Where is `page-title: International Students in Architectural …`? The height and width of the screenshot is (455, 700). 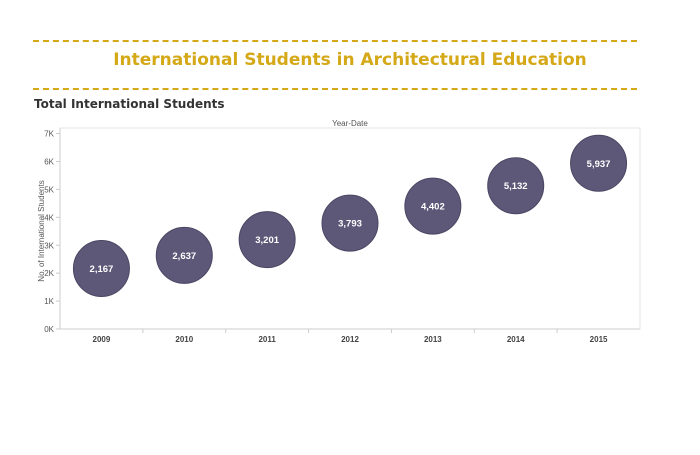 page-title: International Students in Architectural … is located at coordinates (350, 60).